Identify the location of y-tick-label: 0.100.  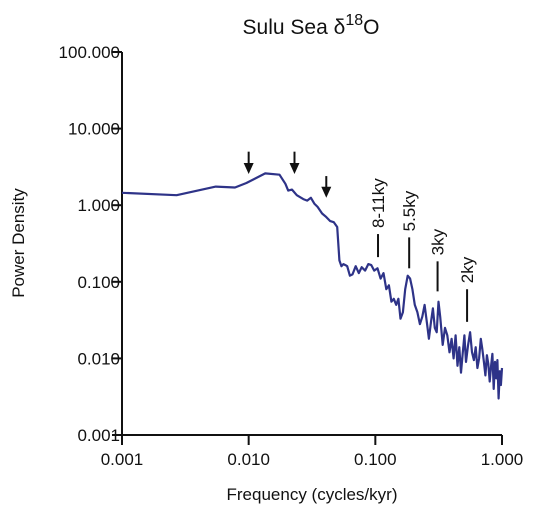
(98, 282).